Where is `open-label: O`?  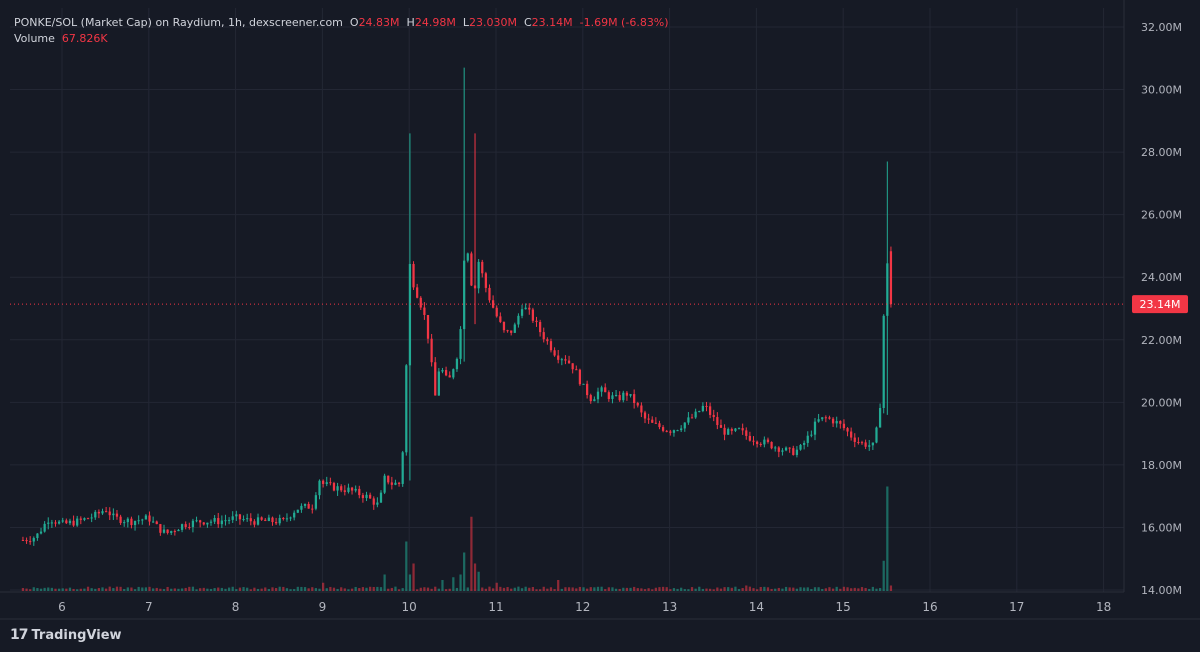
open-label: O is located at coordinates (354, 22).